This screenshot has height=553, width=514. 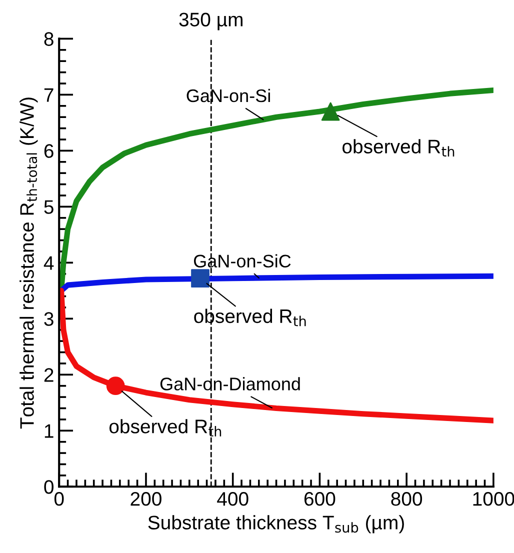 I want to click on series-label: GaN-on-Diamond, so click(x=230, y=383).